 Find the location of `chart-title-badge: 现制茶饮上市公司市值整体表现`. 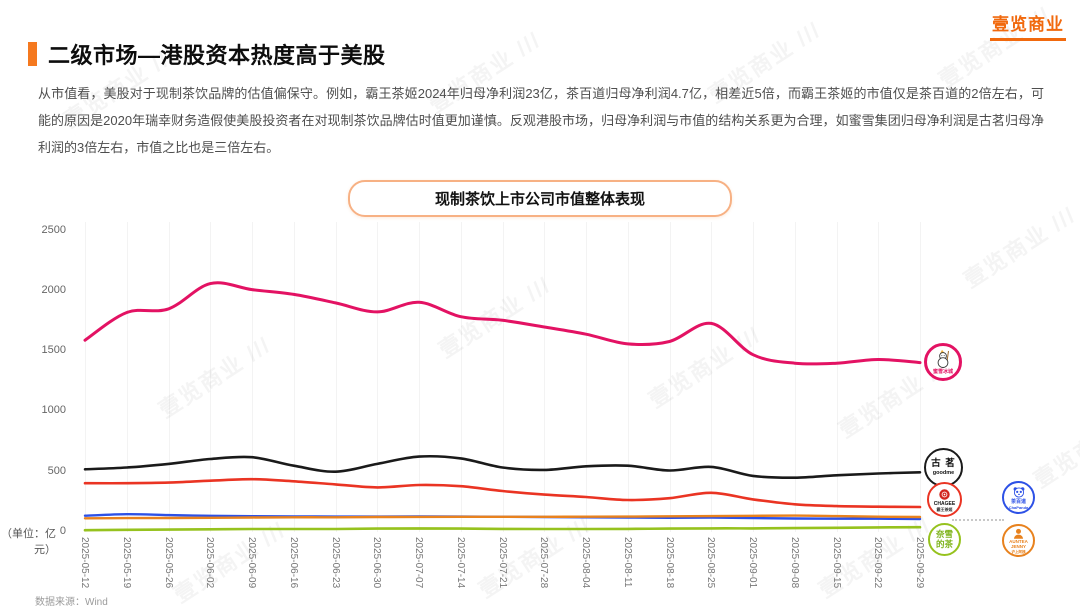

chart-title-badge: 现制茶饮上市公司市值整体表现 is located at coordinates (540, 198).